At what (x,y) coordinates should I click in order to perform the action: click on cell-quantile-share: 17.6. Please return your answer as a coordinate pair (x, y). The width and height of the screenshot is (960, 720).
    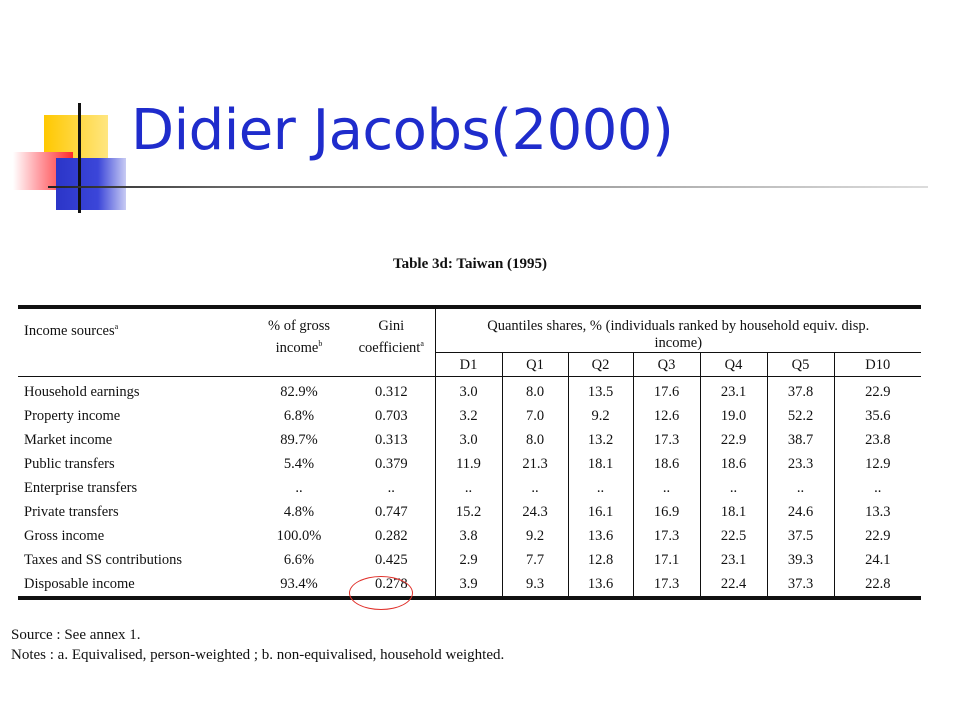
    Looking at the image, I should click on (667, 390).